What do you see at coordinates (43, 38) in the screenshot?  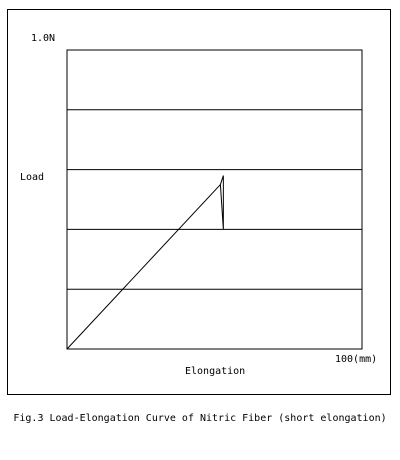 I see `y-max-label: 1.0N` at bounding box center [43, 38].